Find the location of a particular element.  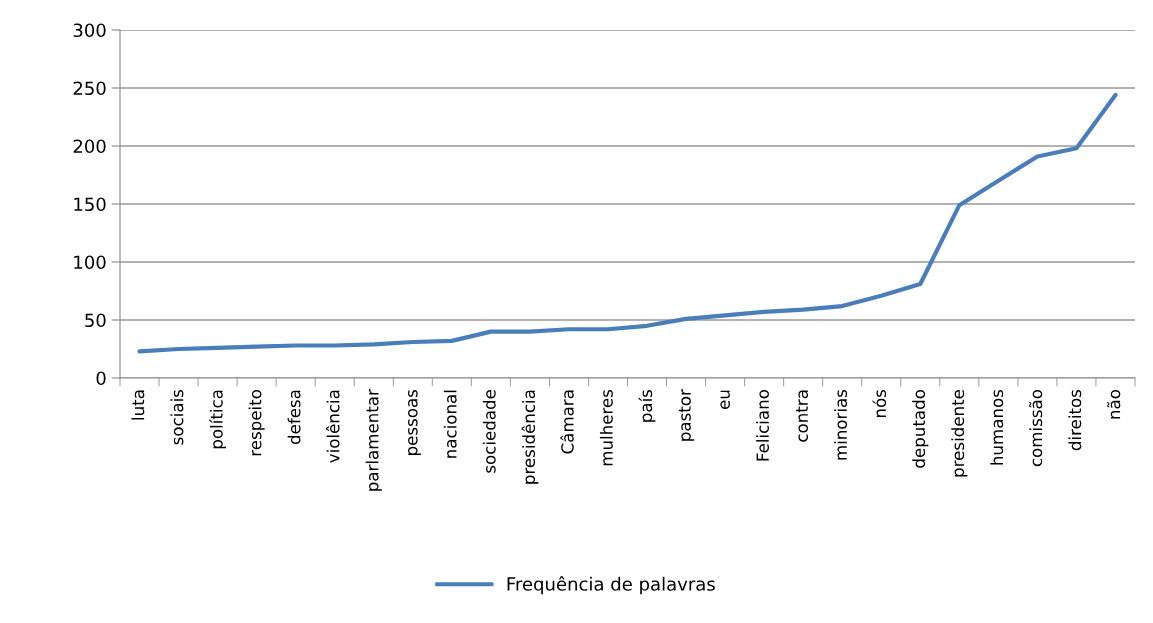

x-tick-label: pessoas is located at coordinates (414, 422).